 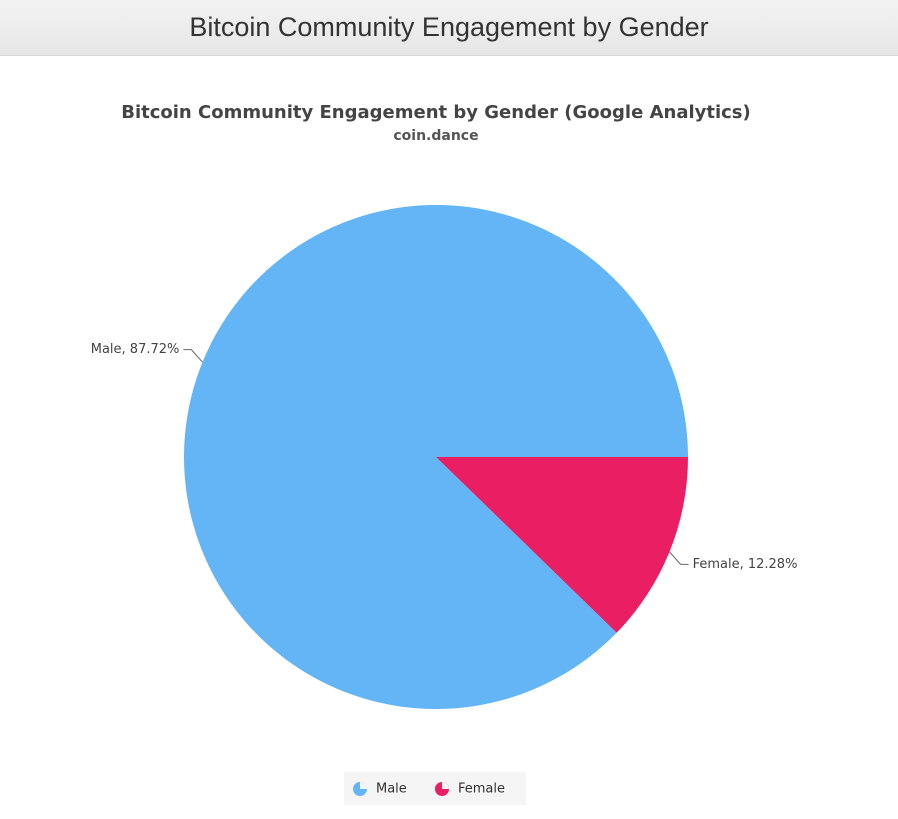 What do you see at coordinates (562, 545) in the screenshot?
I see `pie-slice` at bounding box center [562, 545].